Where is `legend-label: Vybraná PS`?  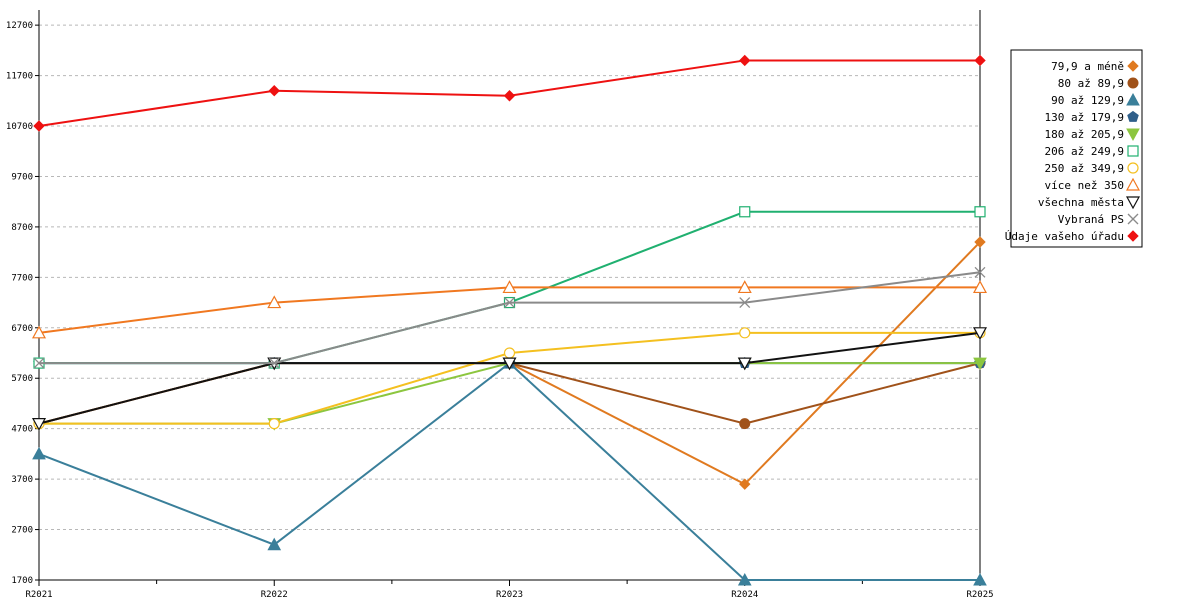 legend-label: Vybraná PS is located at coordinates (1091, 219).